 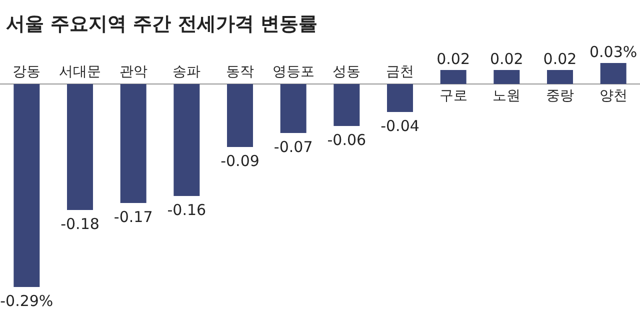 I want to click on data-label: 0.03%, so click(x=614, y=52).